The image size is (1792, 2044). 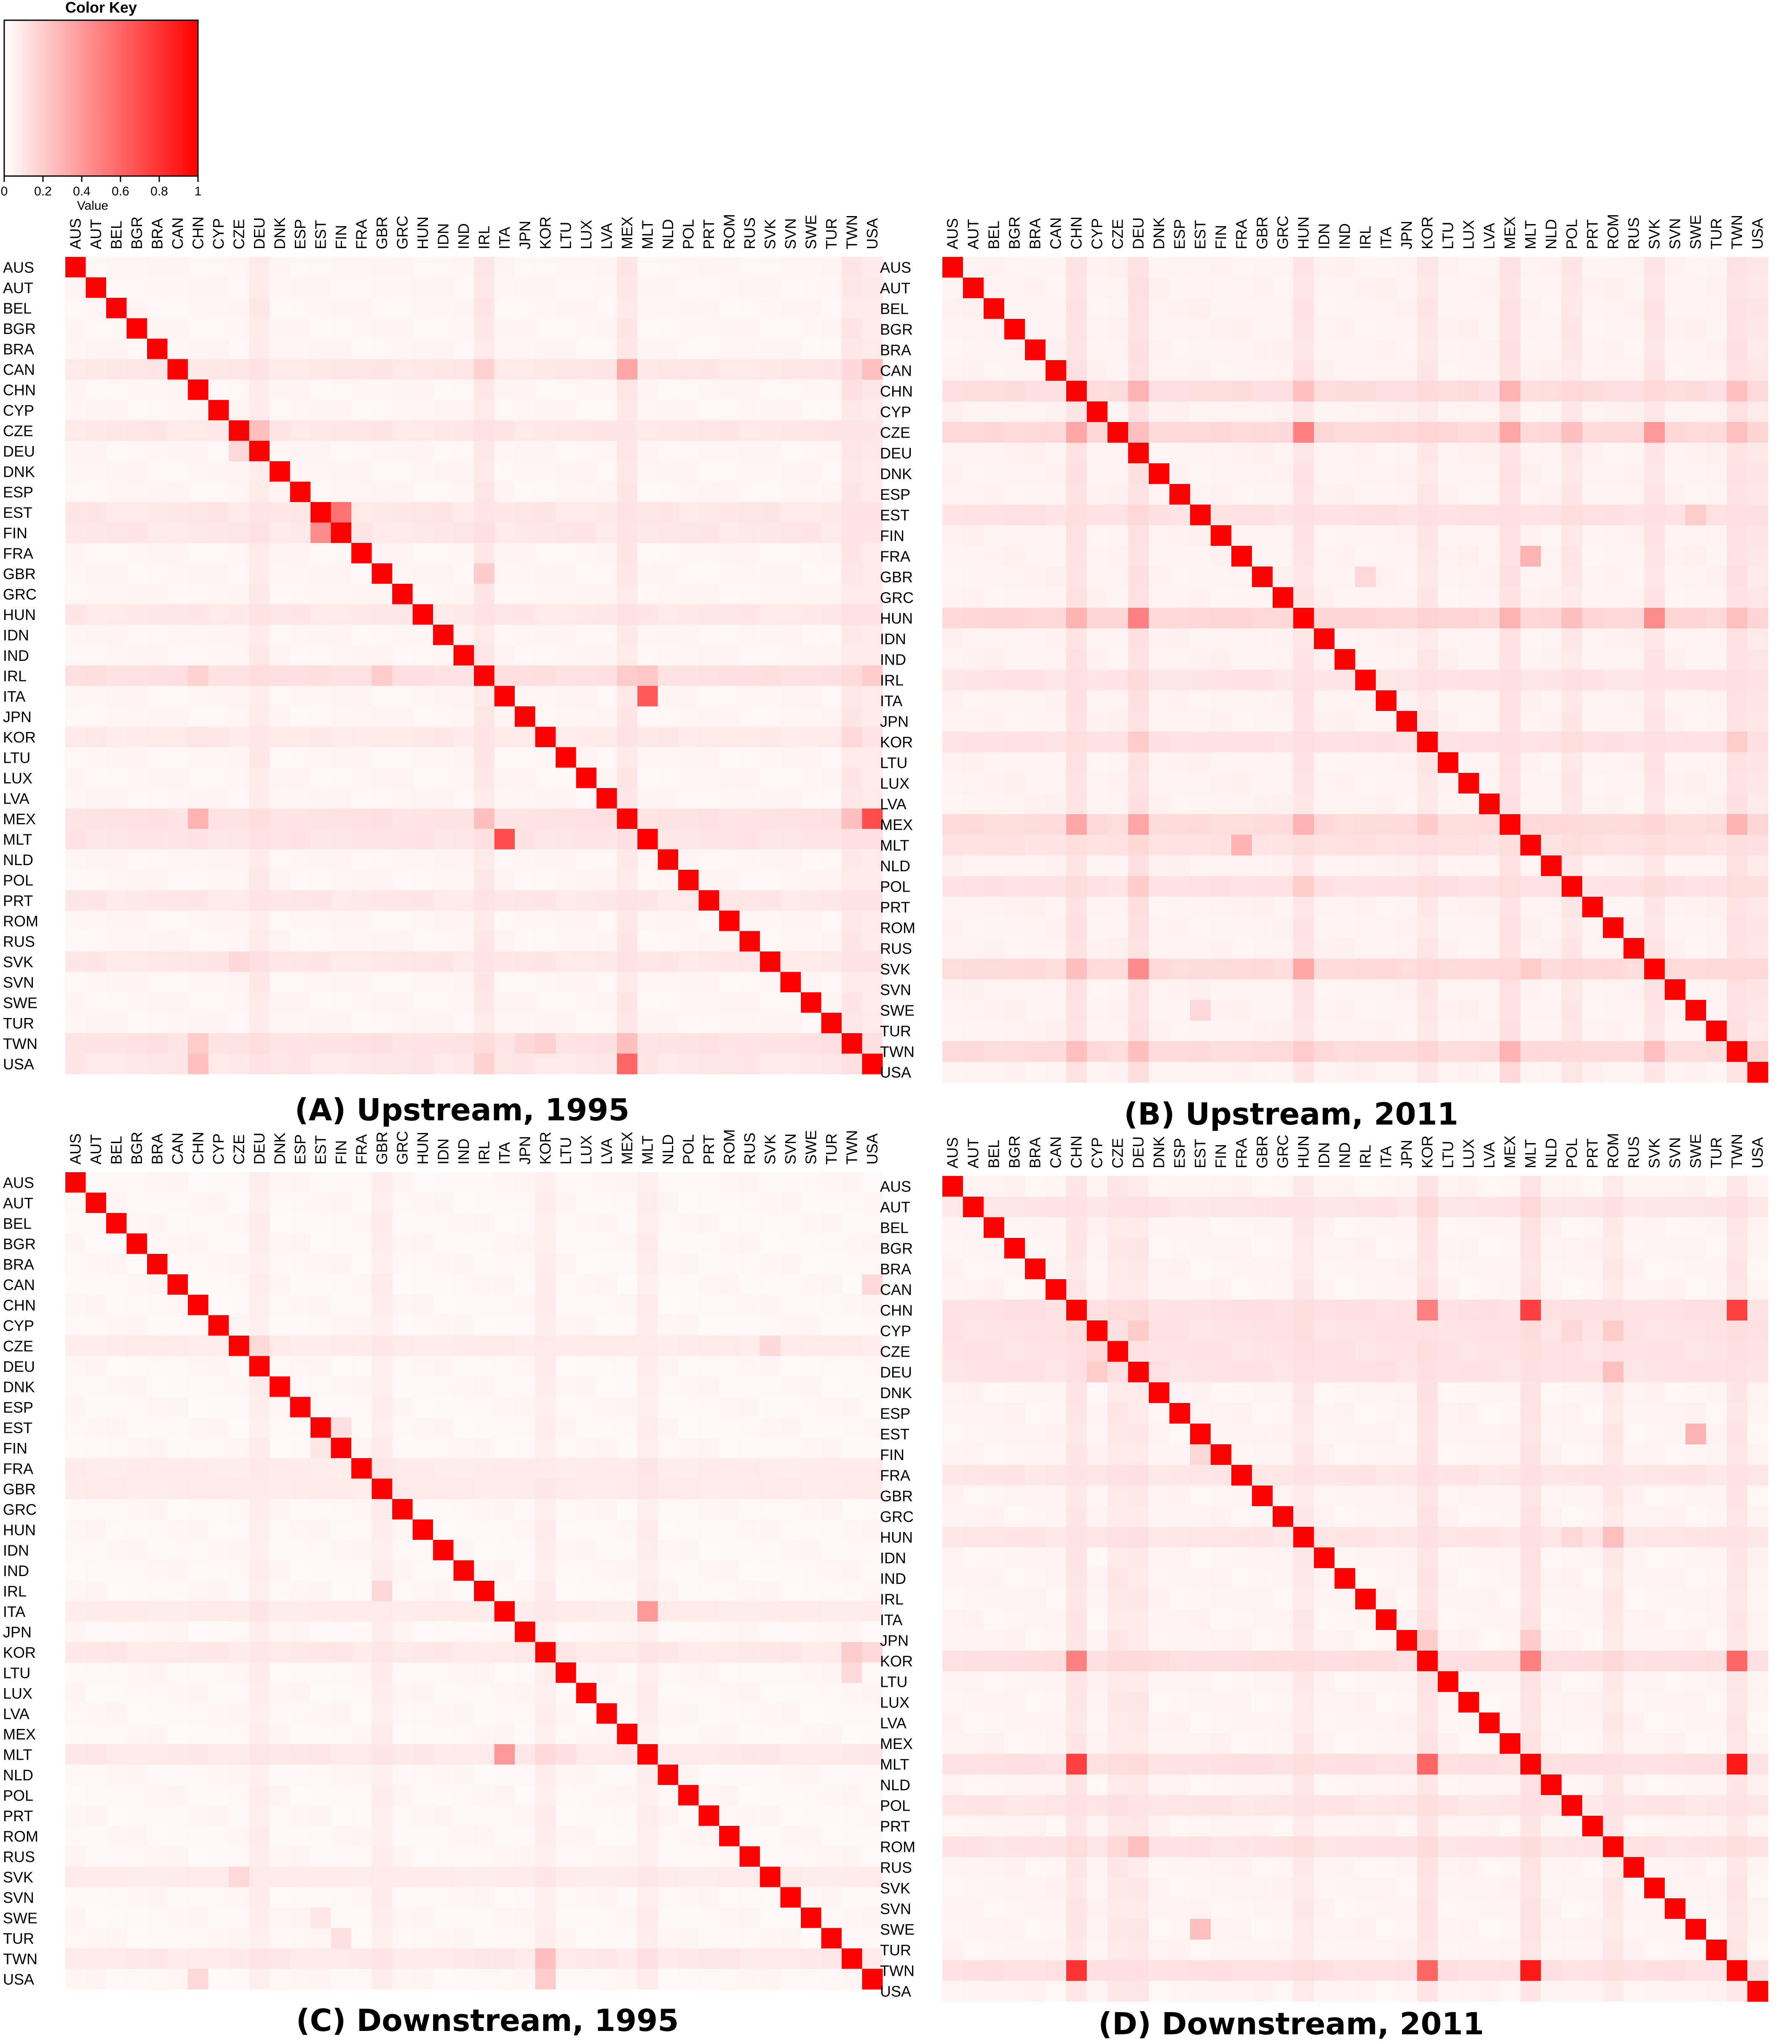 I want to click on row-label: DEU, so click(x=19, y=452).